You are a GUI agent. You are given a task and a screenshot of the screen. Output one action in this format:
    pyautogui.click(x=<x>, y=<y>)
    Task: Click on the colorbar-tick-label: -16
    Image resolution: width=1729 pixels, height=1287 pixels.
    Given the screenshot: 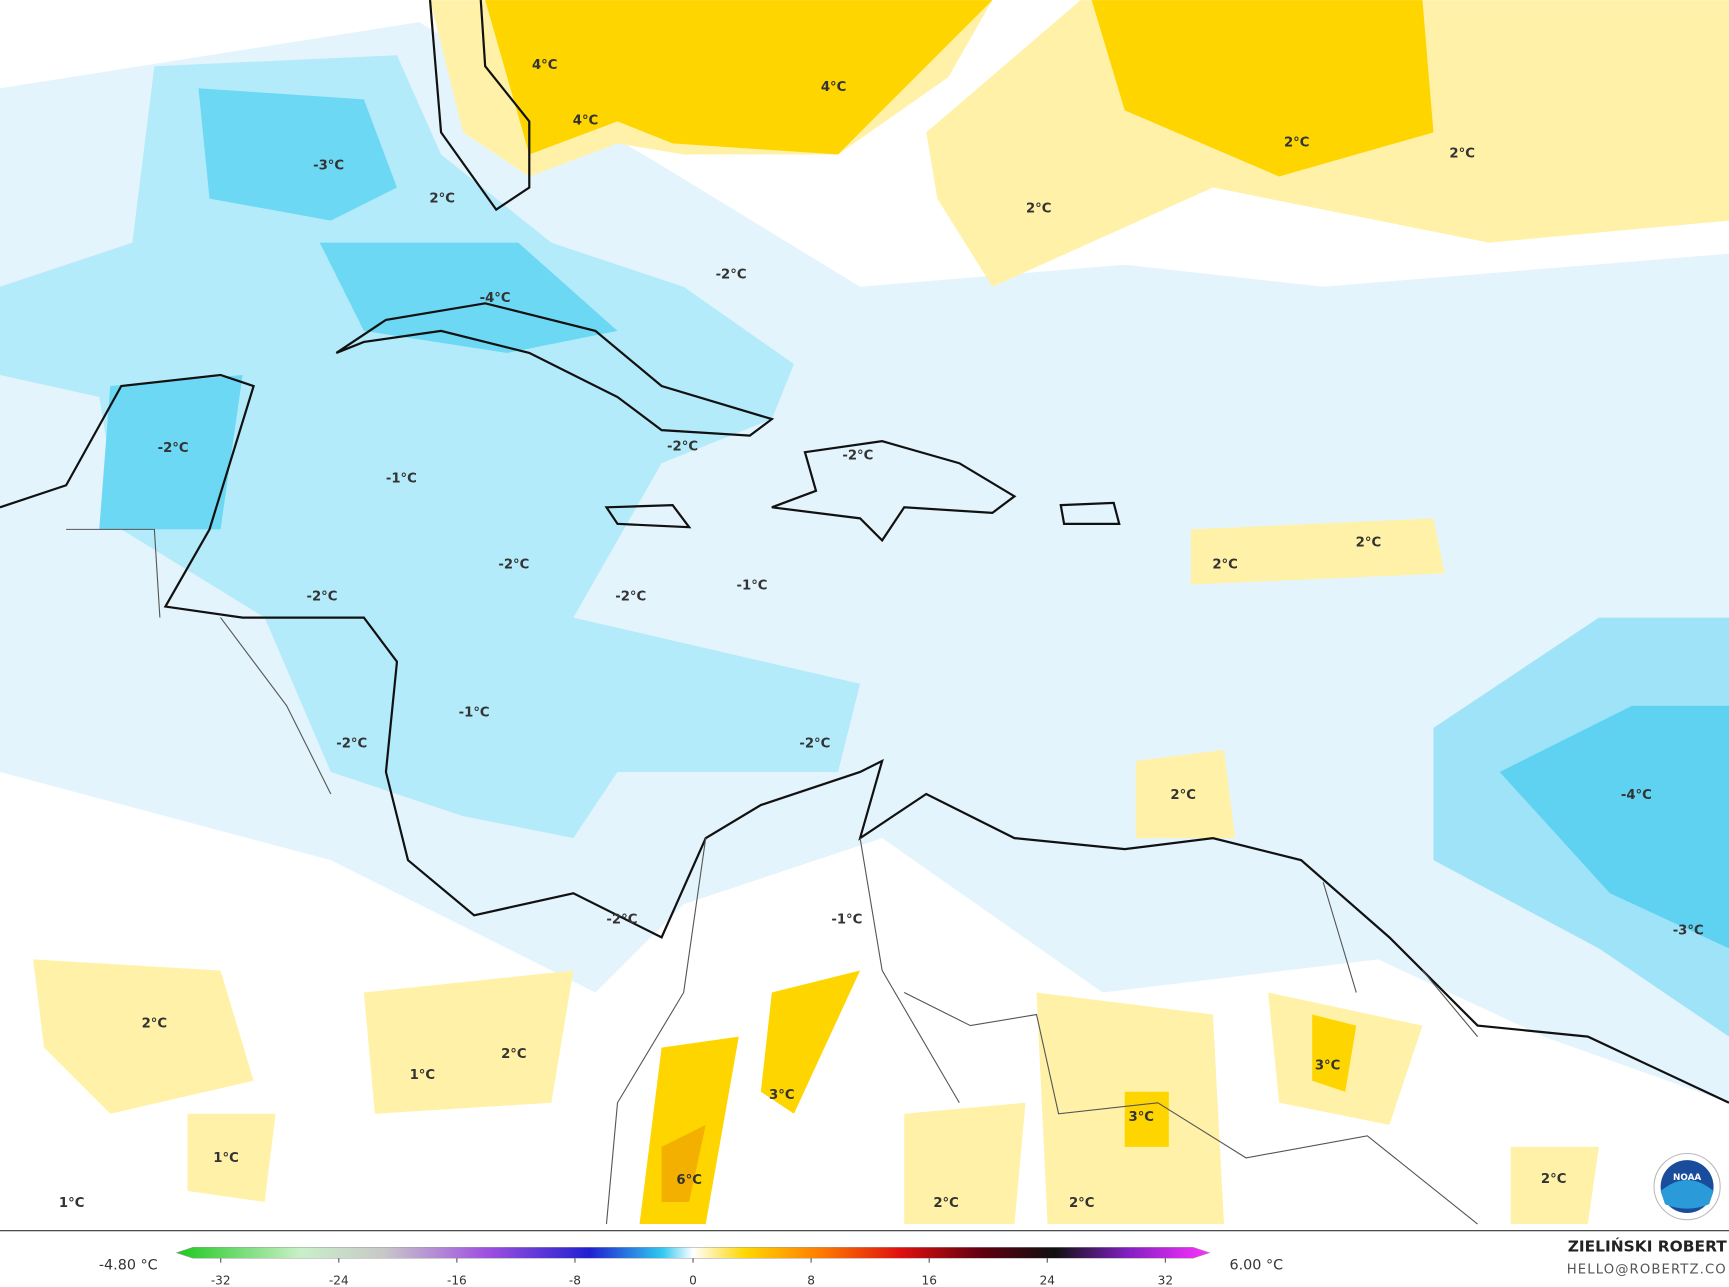 What is the action you would take?
    pyautogui.click(x=457, y=1280)
    